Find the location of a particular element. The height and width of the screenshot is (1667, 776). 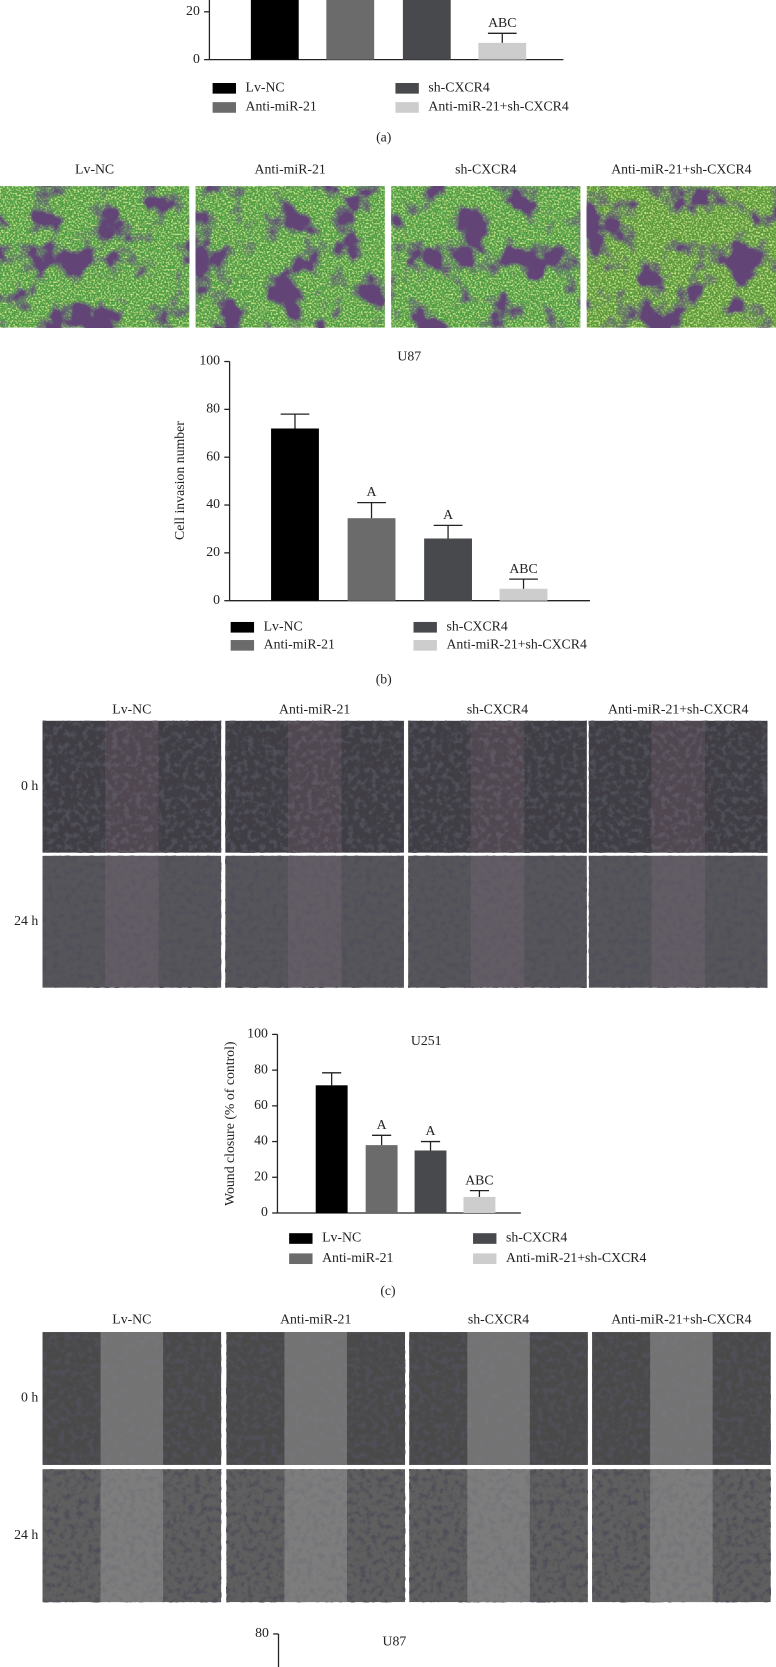

y-tick-label: 100 is located at coordinates (209, 360).